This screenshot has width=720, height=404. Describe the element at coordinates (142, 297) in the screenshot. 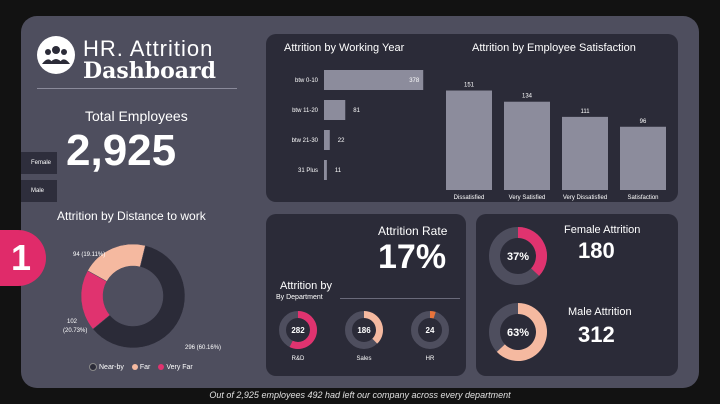

I see `distance-donut-chart: 94 (19.11%) 102 (20.73%) 296 (60.16%)` at that location.